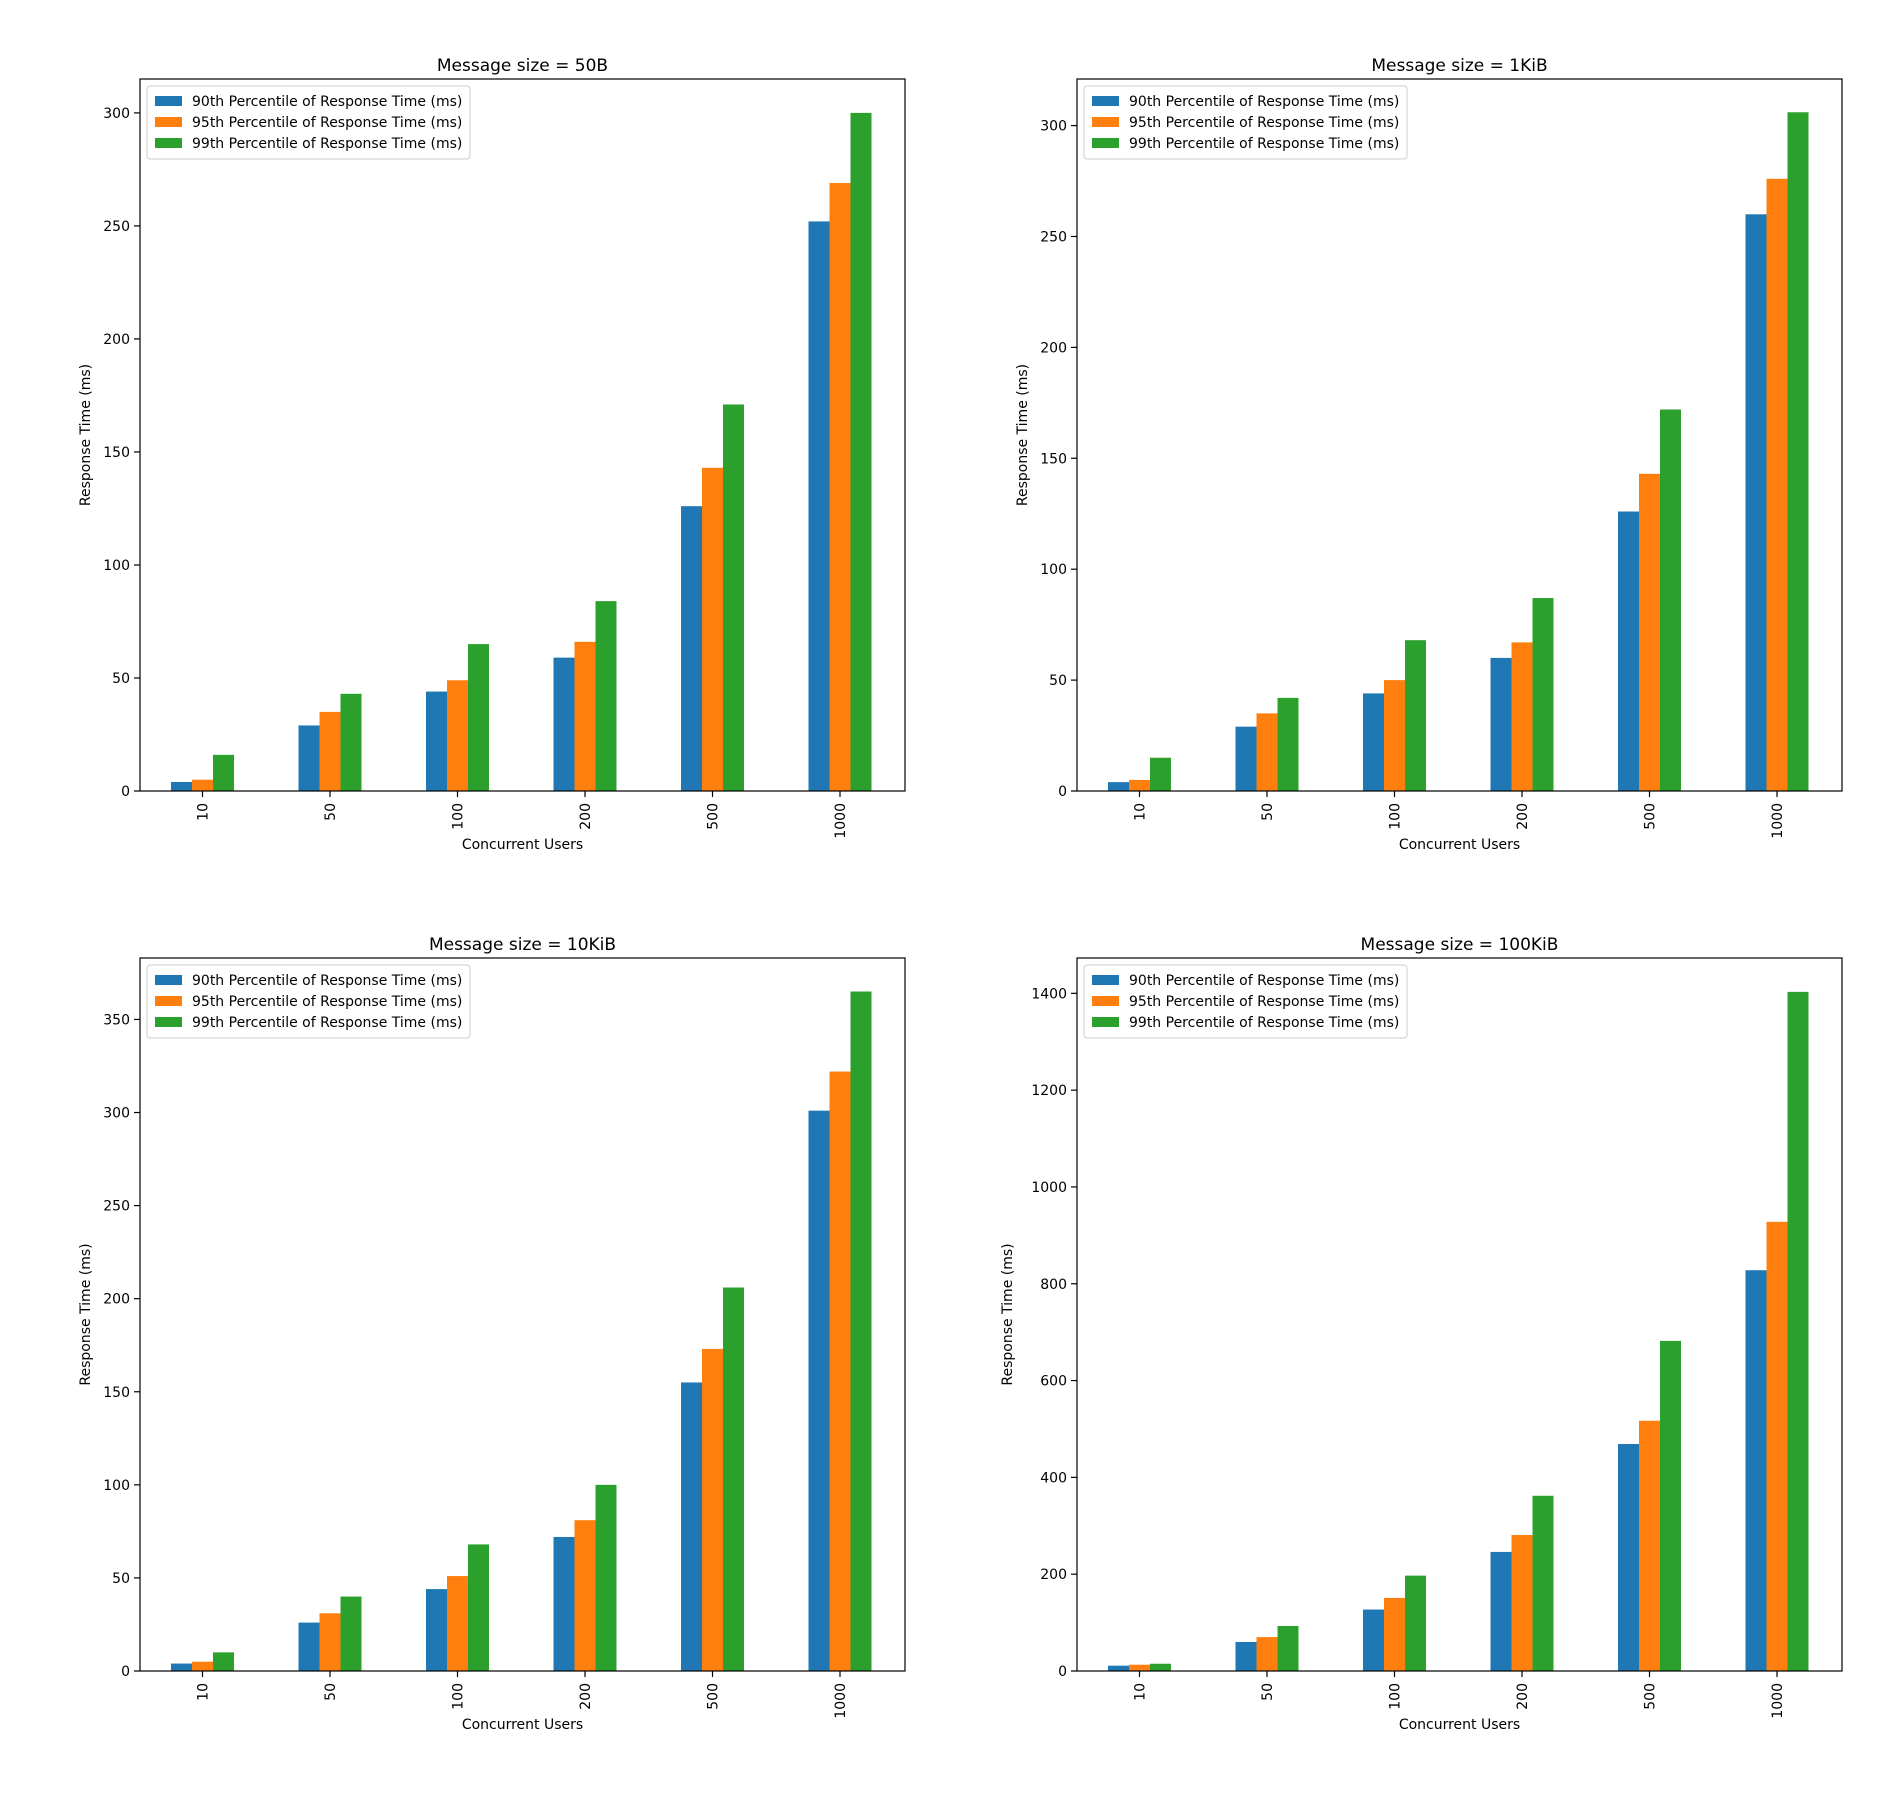  I want to click on chart-title: Message size = 10KiB, so click(522, 945).